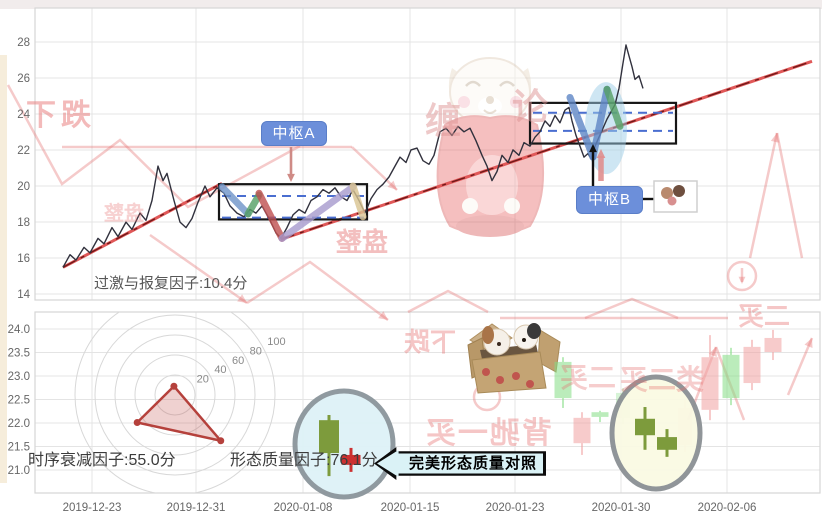 This screenshot has height=520, width=822. I want to click on watermark-quasi-second-buy: 类二买, so click(662, 379).